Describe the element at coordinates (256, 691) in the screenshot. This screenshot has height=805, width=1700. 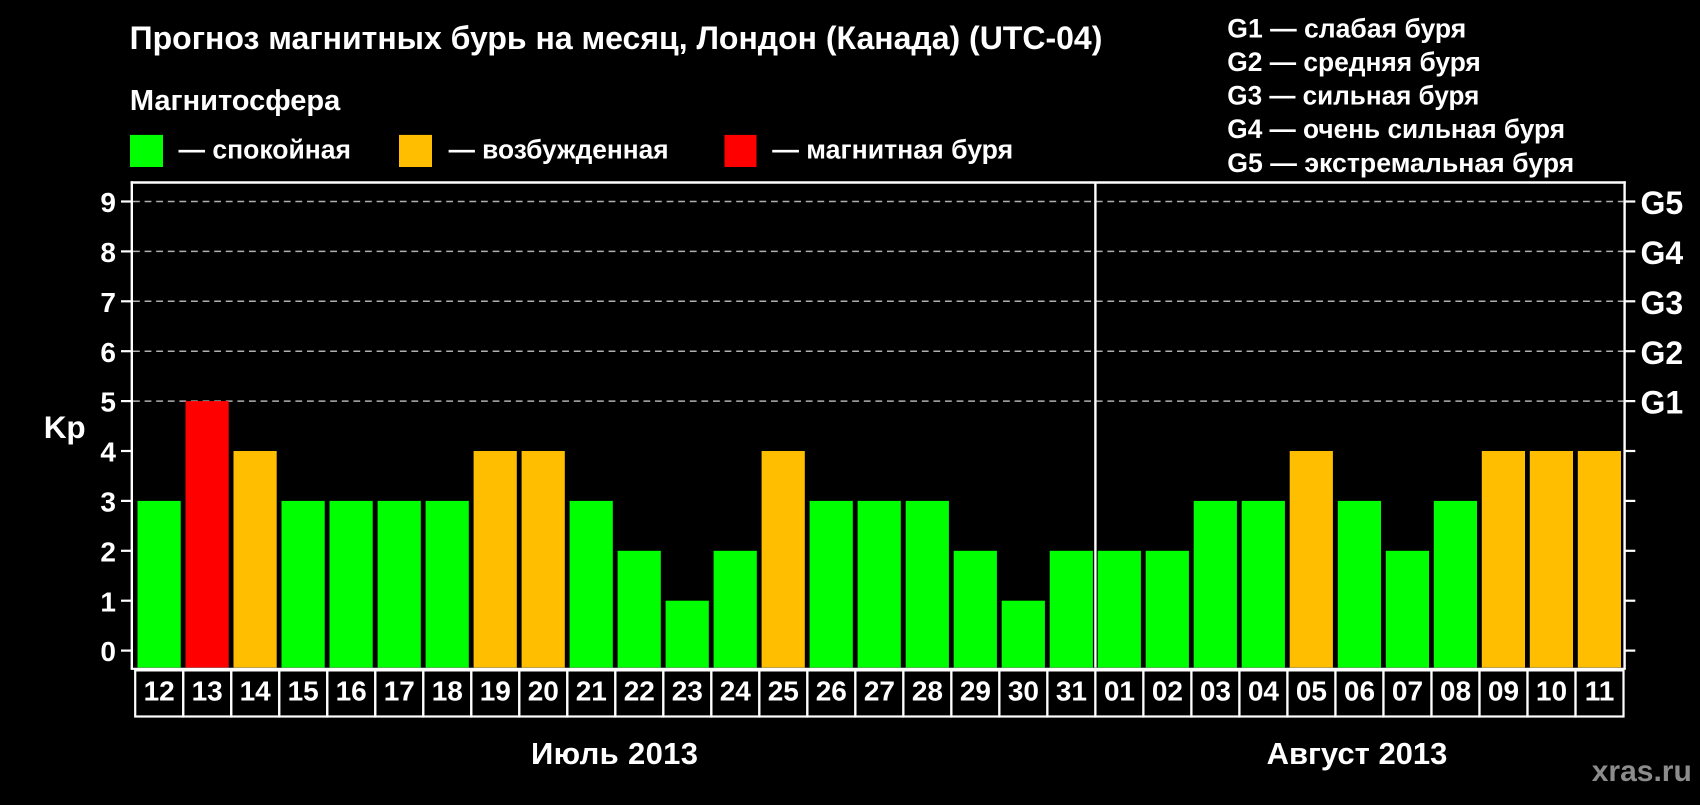
I see `svg-text: 14` at that location.